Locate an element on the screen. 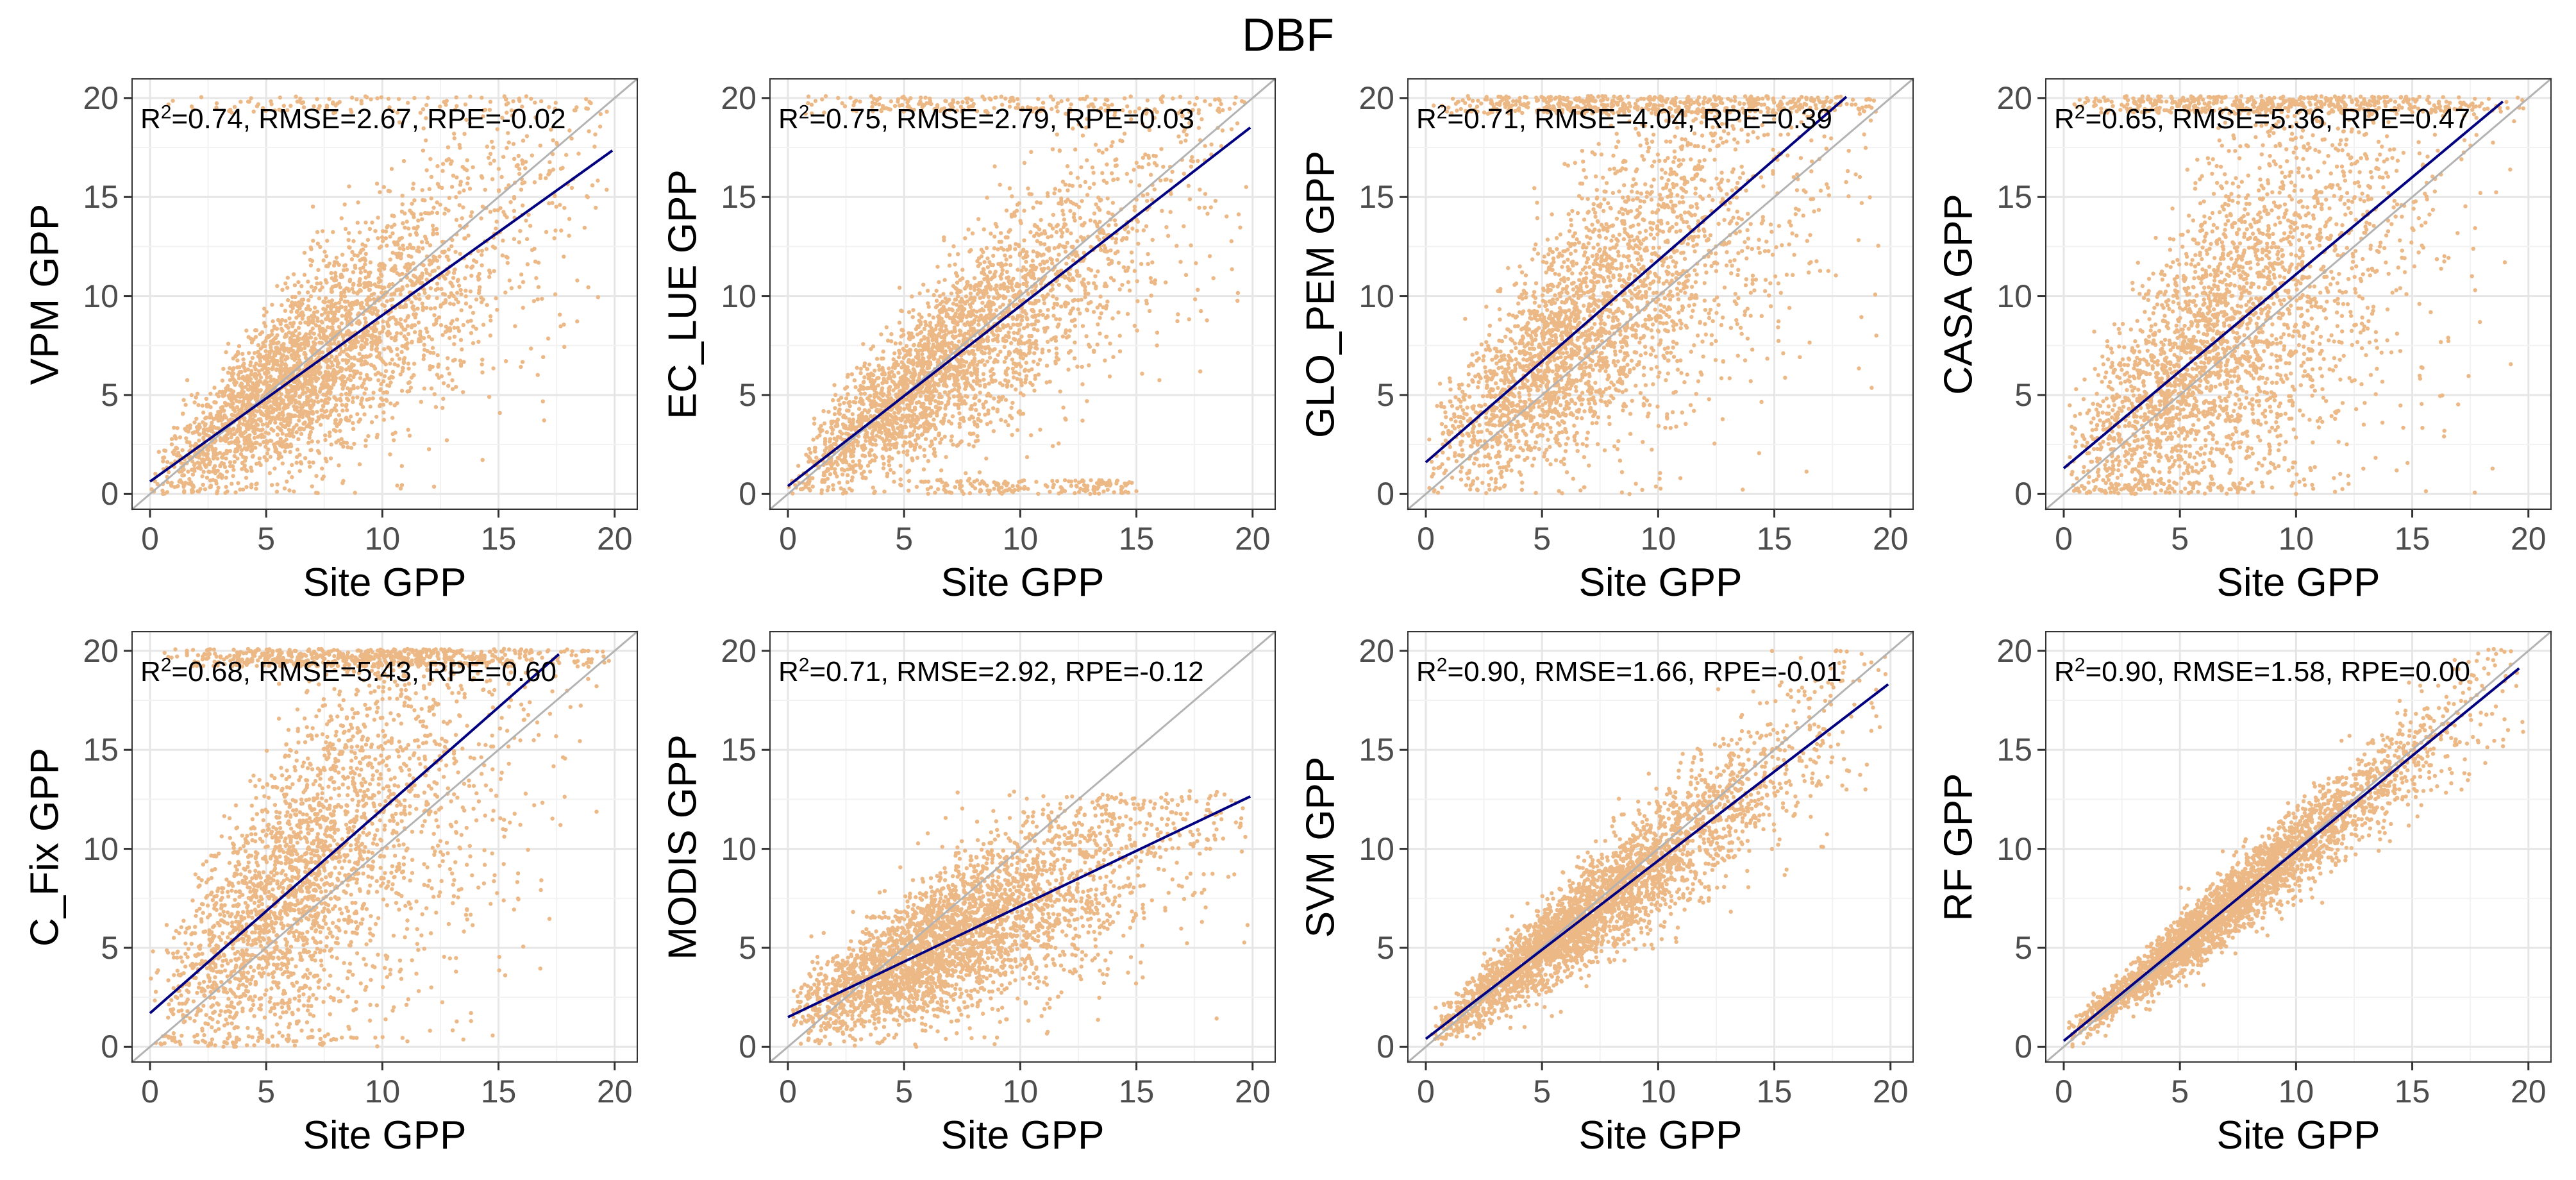  rmse-value: RMSE=2.67, is located at coordinates (342, 119).